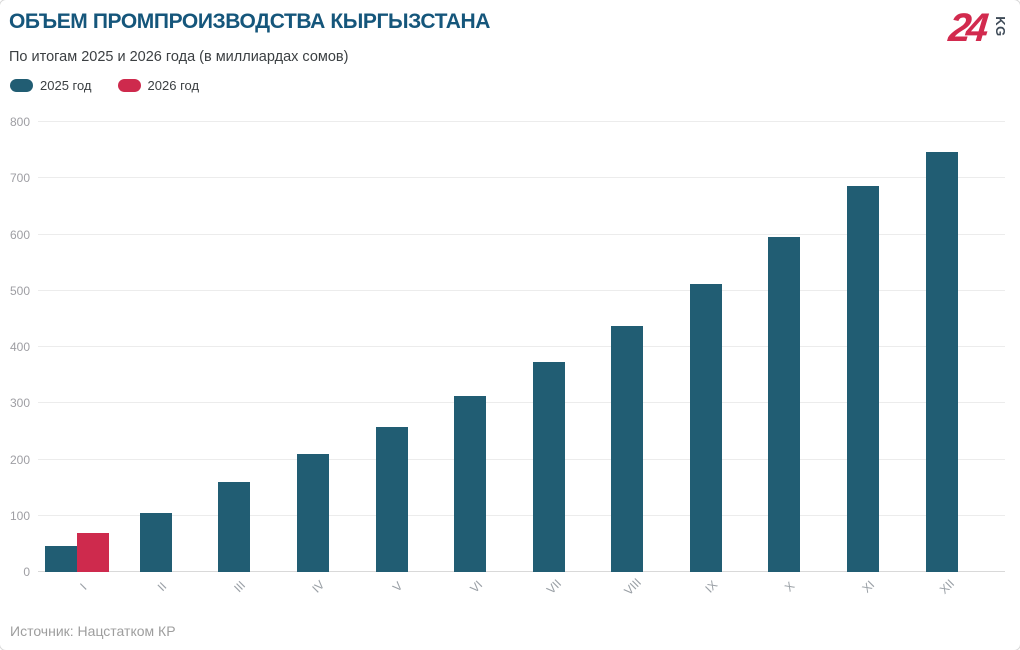  I want to click on logo-kg-text: KG, so click(1000, 26).